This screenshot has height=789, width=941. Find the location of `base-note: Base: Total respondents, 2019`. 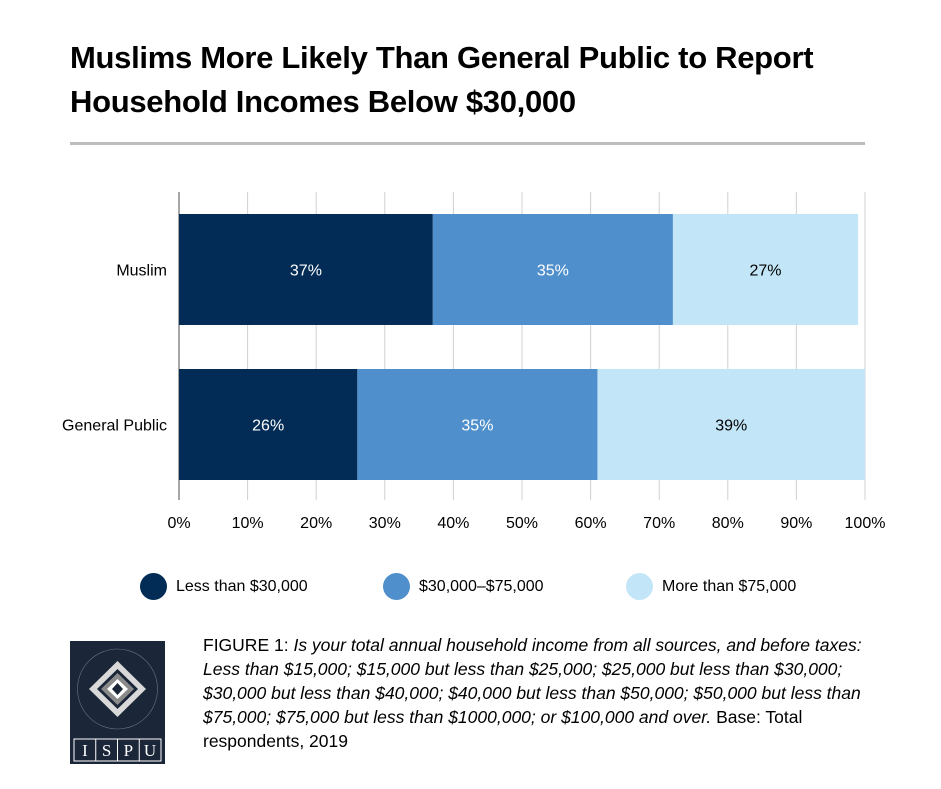

base-note: Base: Total respondents, 2019 is located at coordinates (503, 729).